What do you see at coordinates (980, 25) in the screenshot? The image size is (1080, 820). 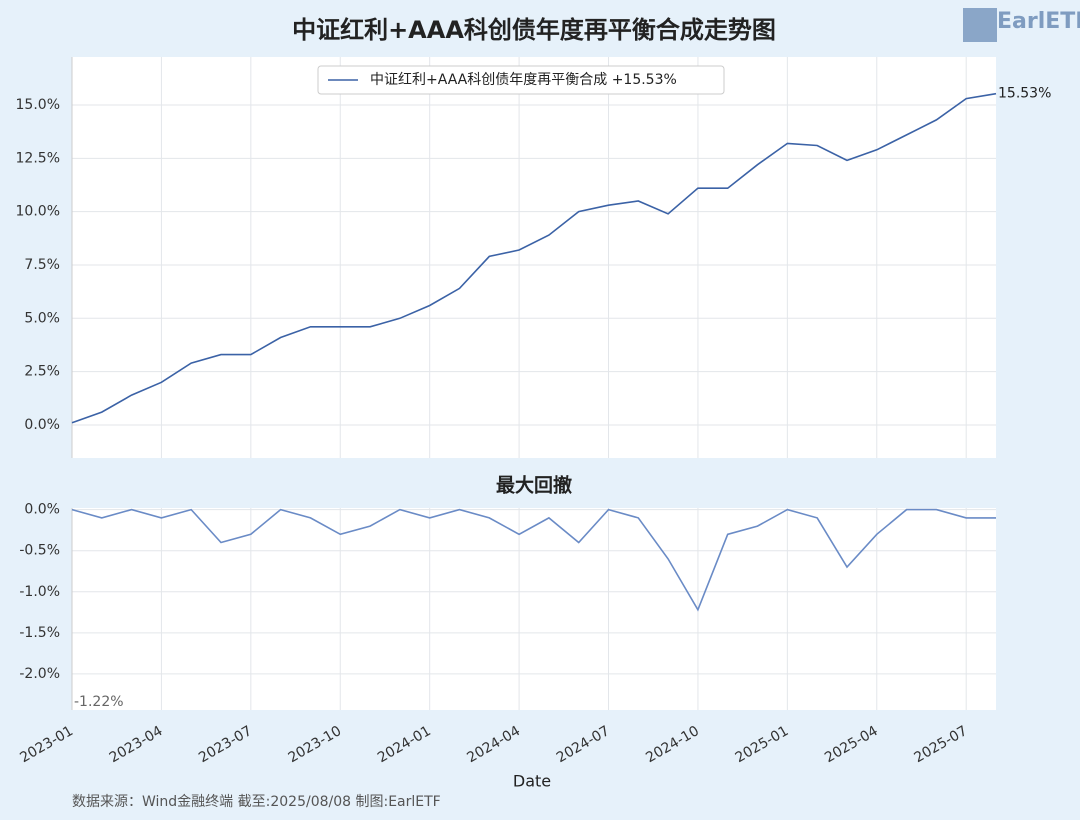 I see `logo-icon` at bounding box center [980, 25].